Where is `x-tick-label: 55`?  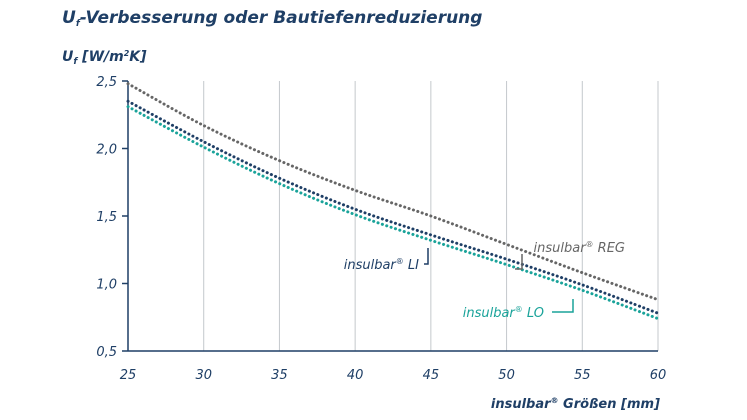
x-tick-label: 55 is located at coordinates (582, 375).